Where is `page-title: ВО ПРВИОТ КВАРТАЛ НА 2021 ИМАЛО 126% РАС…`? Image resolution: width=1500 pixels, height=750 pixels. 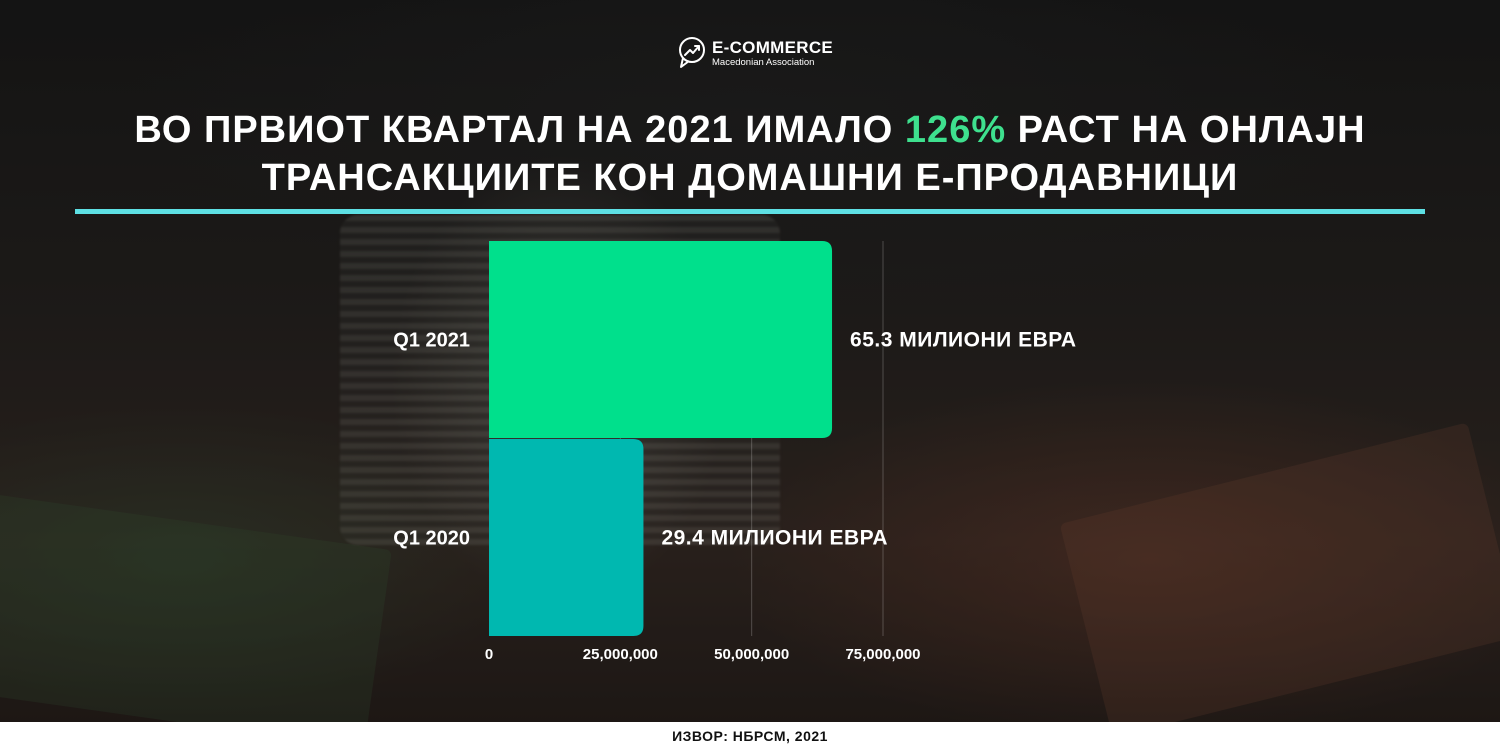
page-title: ВО ПРВИОТ КВАРТАЛ НА 2021 ИМАЛО 126% РАС… is located at coordinates (750, 154).